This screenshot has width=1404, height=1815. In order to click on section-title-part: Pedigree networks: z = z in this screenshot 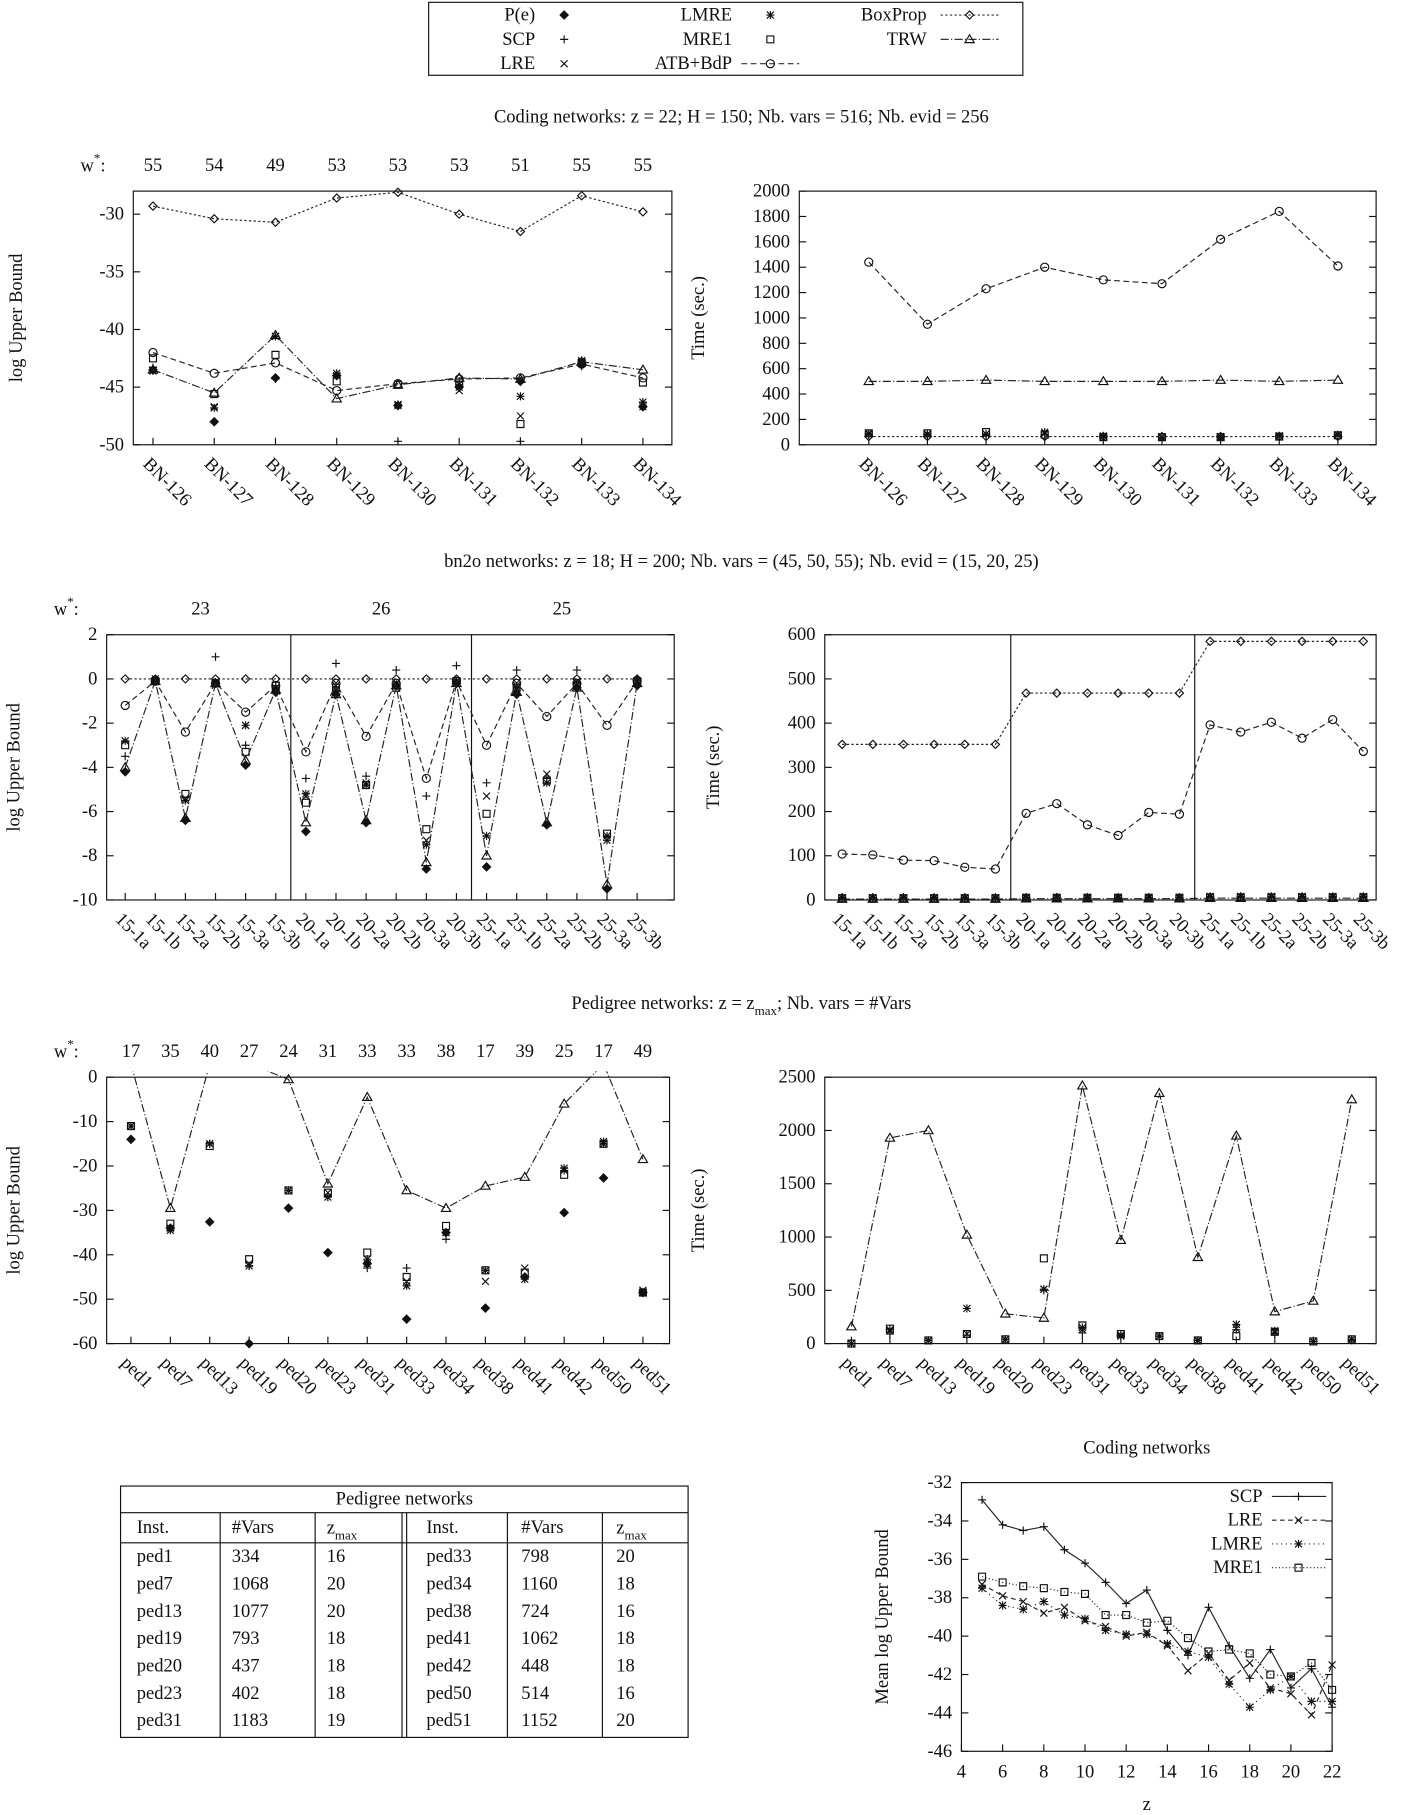, I will do `click(662, 1003)`.